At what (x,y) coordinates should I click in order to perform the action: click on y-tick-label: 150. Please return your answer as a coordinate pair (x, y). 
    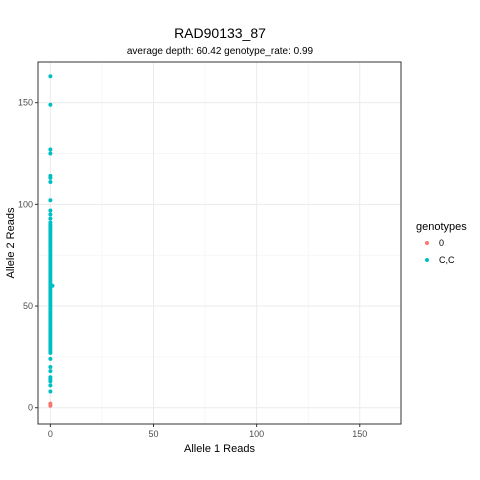
    Looking at the image, I should click on (25, 103).